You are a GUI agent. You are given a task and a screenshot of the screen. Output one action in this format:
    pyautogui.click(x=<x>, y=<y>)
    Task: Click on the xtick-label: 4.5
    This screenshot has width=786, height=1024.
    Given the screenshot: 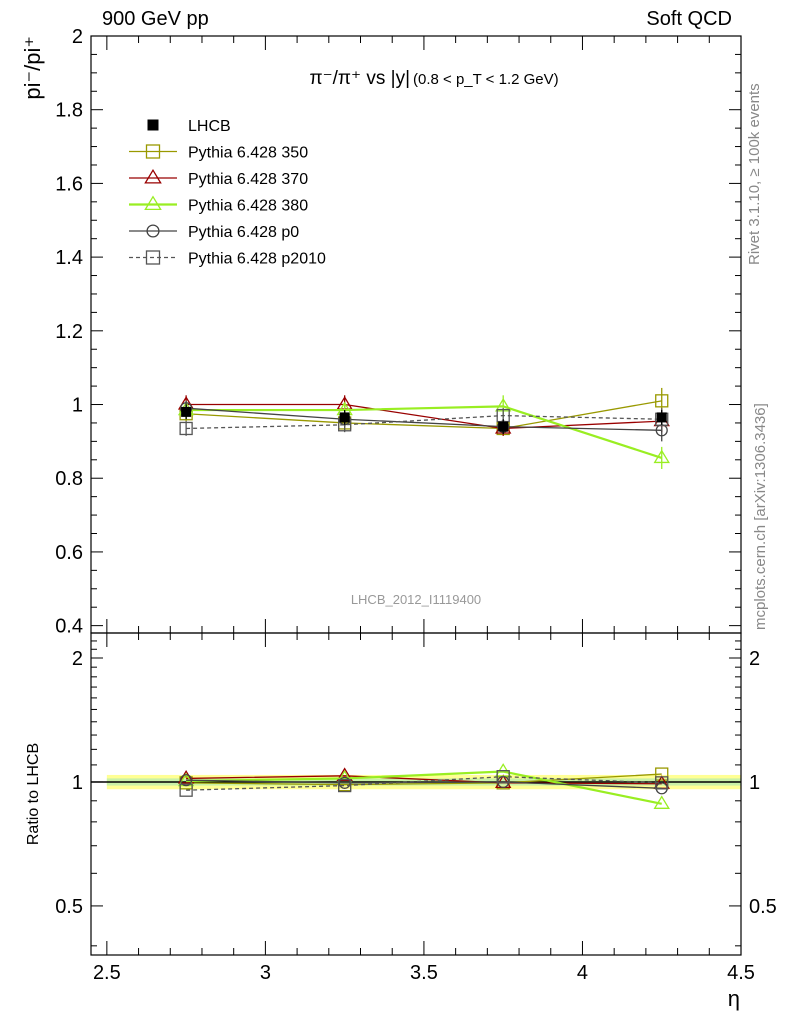 What is the action you would take?
    pyautogui.click(x=741, y=973)
    